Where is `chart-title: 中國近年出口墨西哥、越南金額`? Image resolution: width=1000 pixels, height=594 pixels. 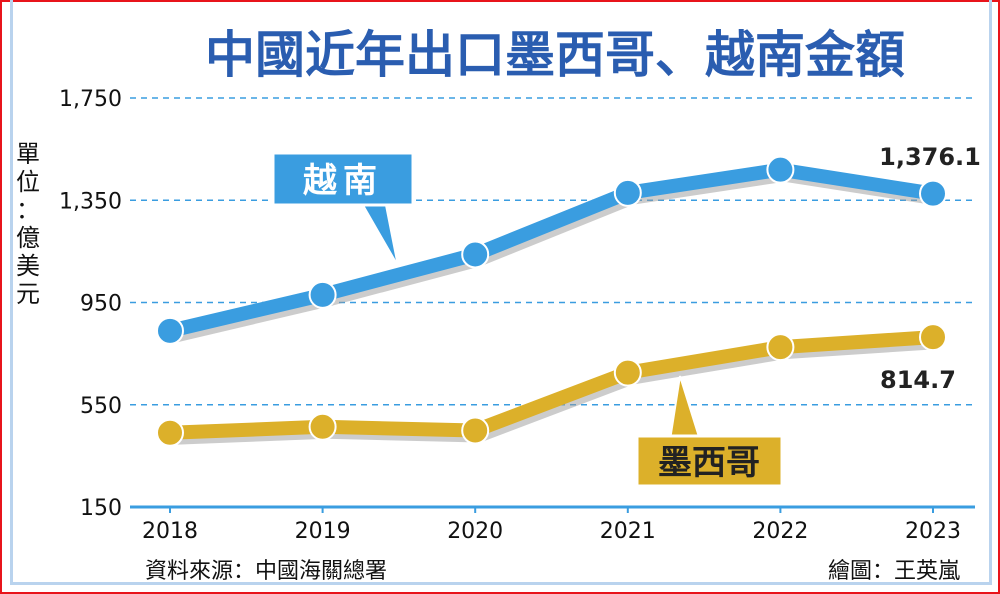
chart-title: 中國近年出口墨西哥、越南金額 is located at coordinates (555, 55).